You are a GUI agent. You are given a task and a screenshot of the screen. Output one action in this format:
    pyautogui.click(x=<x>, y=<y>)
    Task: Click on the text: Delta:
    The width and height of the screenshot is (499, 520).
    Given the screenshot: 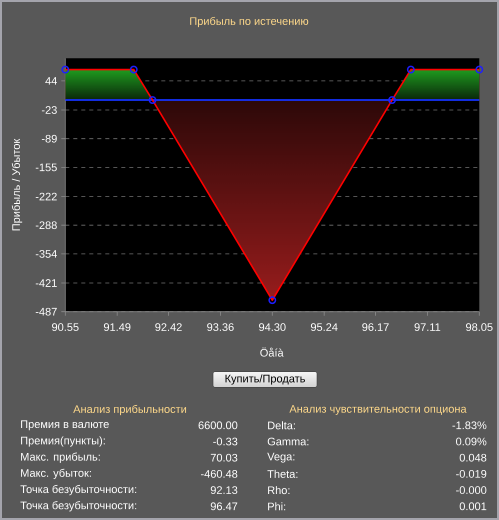 What is the action you would take?
    pyautogui.click(x=281, y=425)
    